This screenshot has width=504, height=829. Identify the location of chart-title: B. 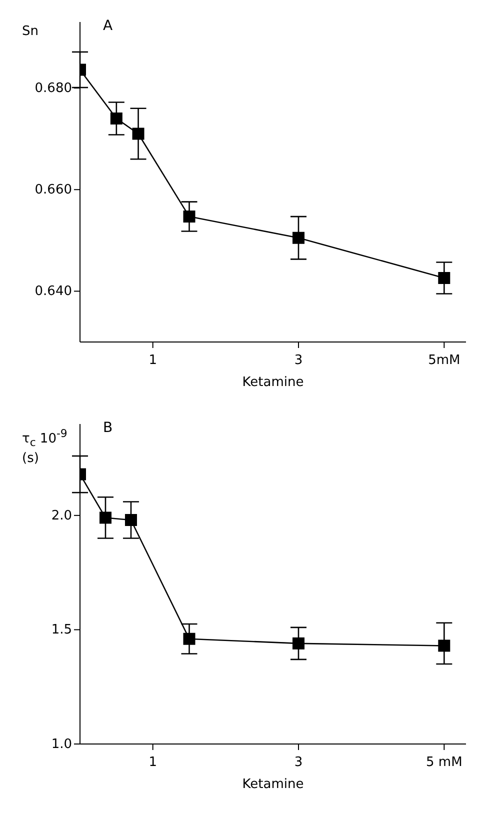
(108, 428).